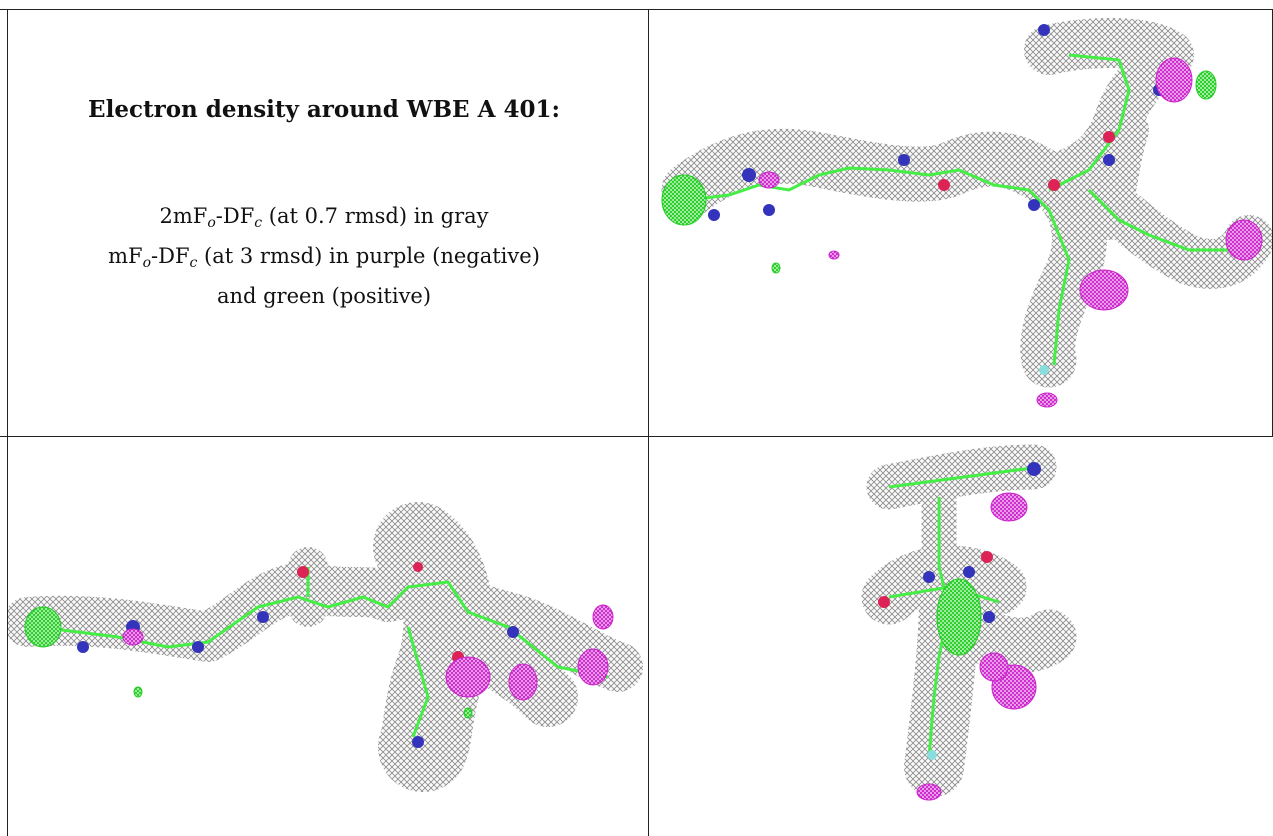  What do you see at coordinates (648, 422) in the screenshot?
I see `center-divider` at bounding box center [648, 422].